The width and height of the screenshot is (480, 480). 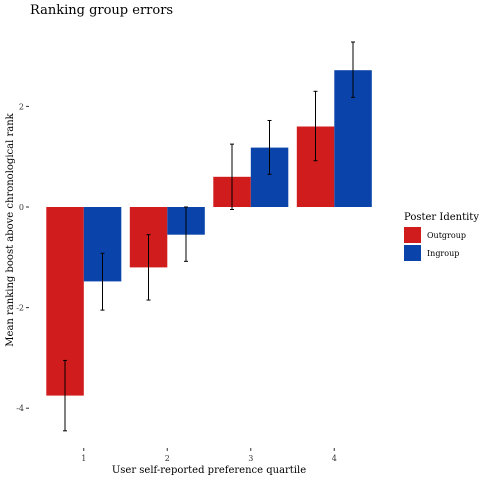 What do you see at coordinates (21, 207) in the screenshot?
I see `y-tick-label: 0` at bounding box center [21, 207].